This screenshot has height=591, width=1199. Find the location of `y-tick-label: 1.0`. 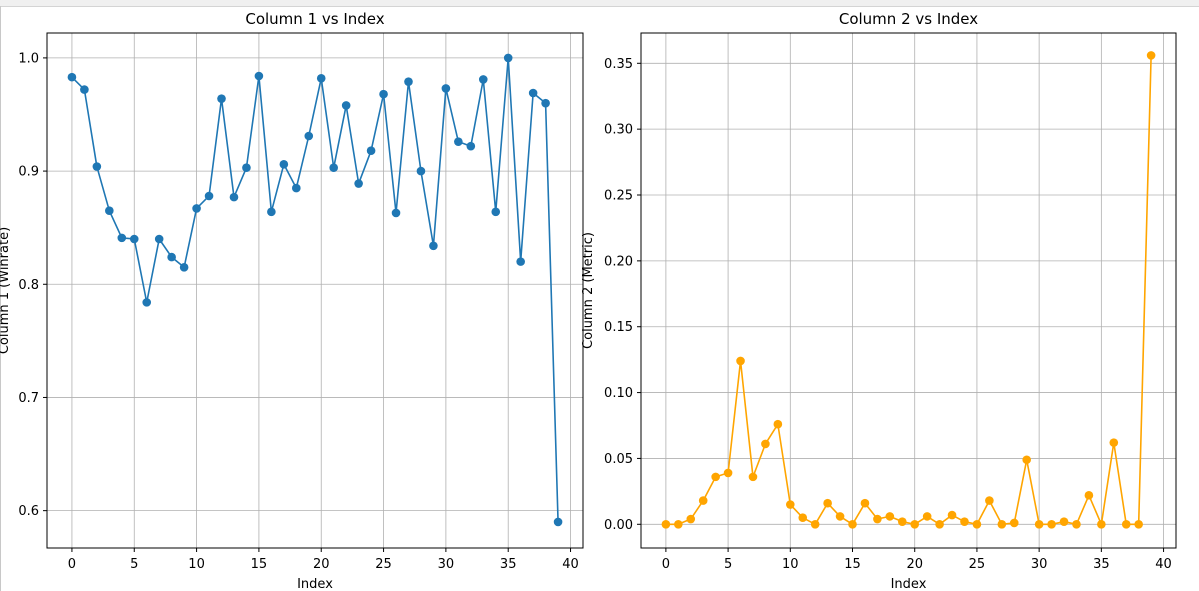

y-tick-label: 1.0 is located at coordinates (28, 58).